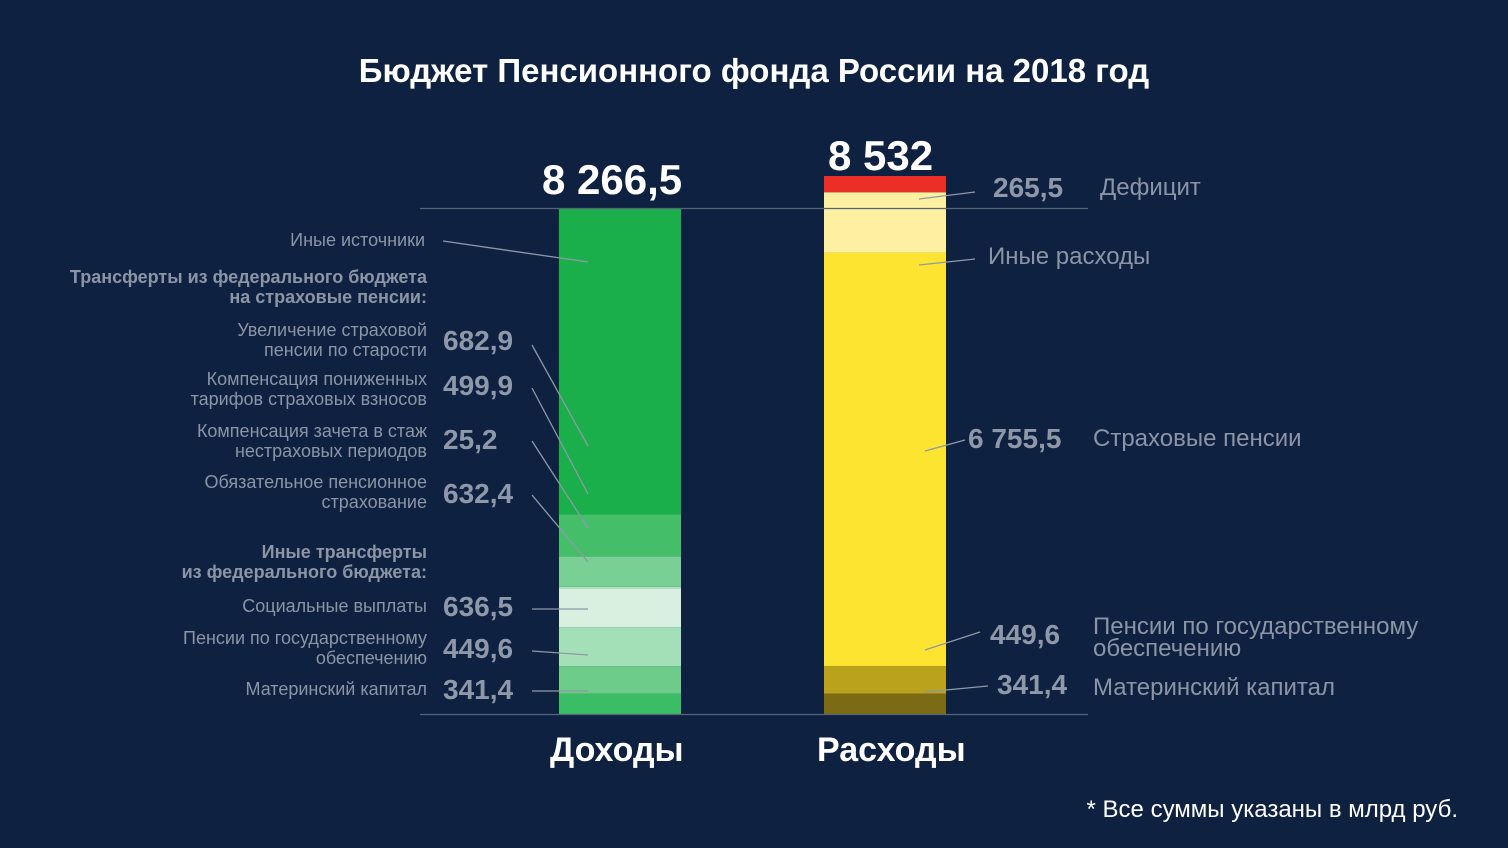  I want to click on value-gos-expense: 449,6, so click(1025, 634).